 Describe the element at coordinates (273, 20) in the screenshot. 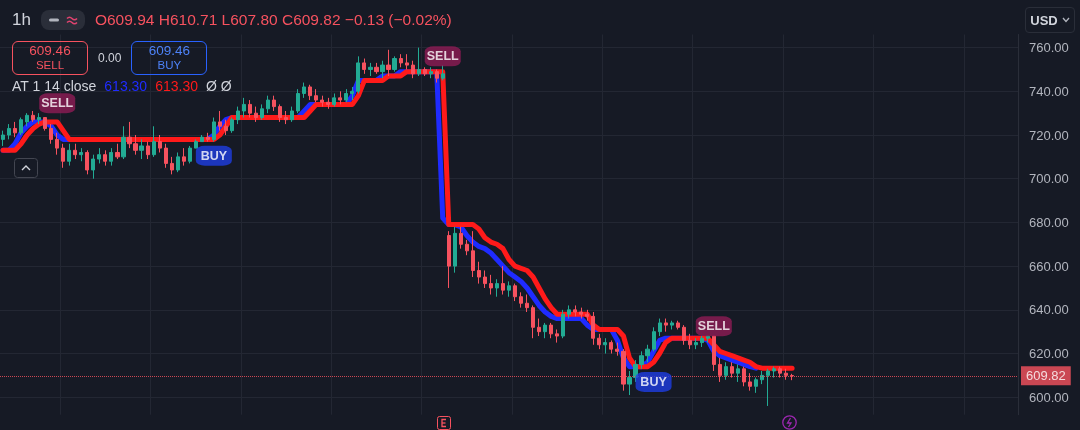

I see `chart-subtitle: O609.94 H610.71 L607.80 C609.82 −0.13 (−0.02%)` at that location.